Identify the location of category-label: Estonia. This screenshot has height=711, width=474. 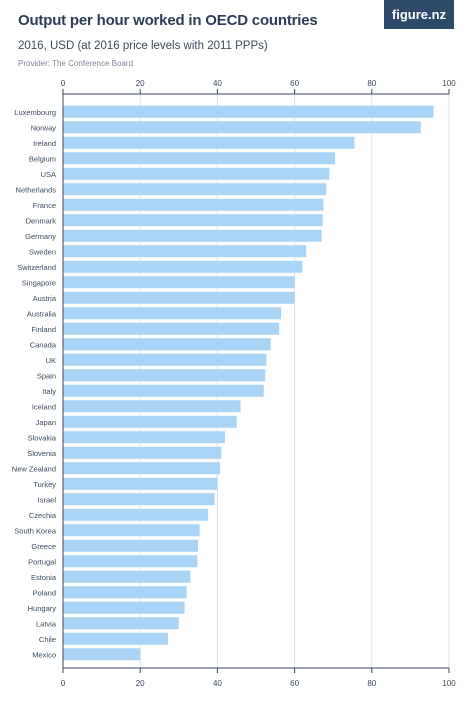
(44, 577).